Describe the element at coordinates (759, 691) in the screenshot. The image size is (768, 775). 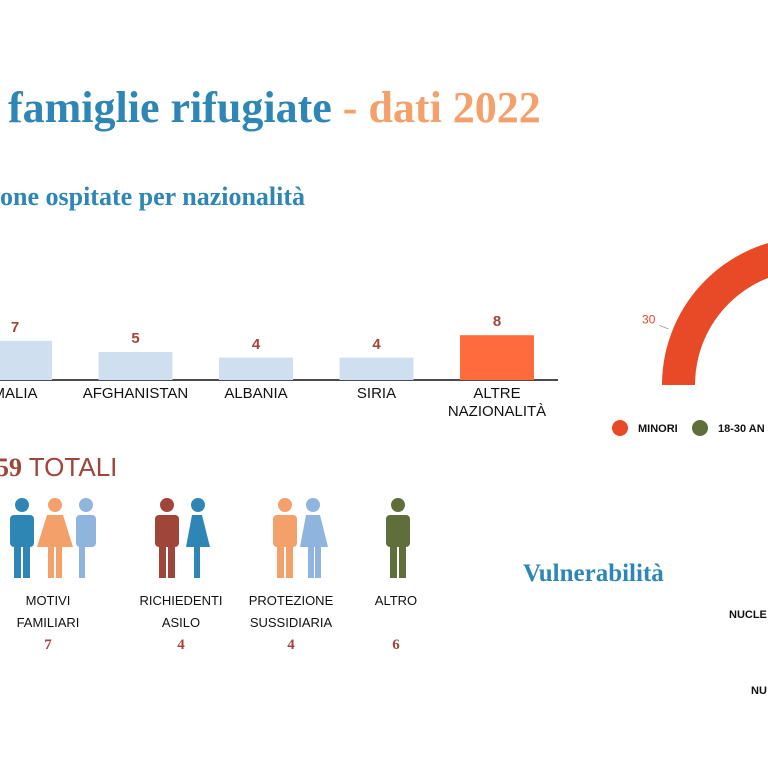
I see `vuln-row: NU` at that location.